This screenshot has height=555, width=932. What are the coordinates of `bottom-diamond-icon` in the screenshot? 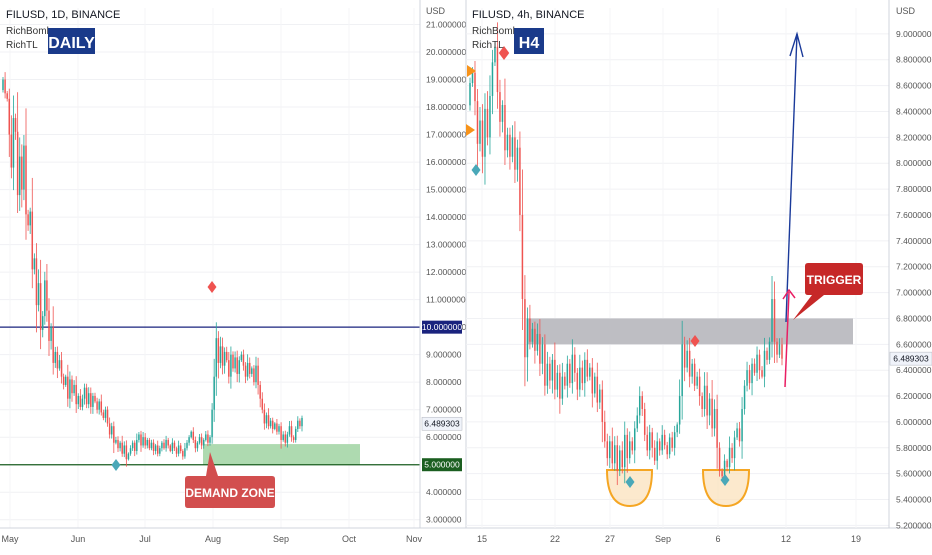 It's located at (116, 465).